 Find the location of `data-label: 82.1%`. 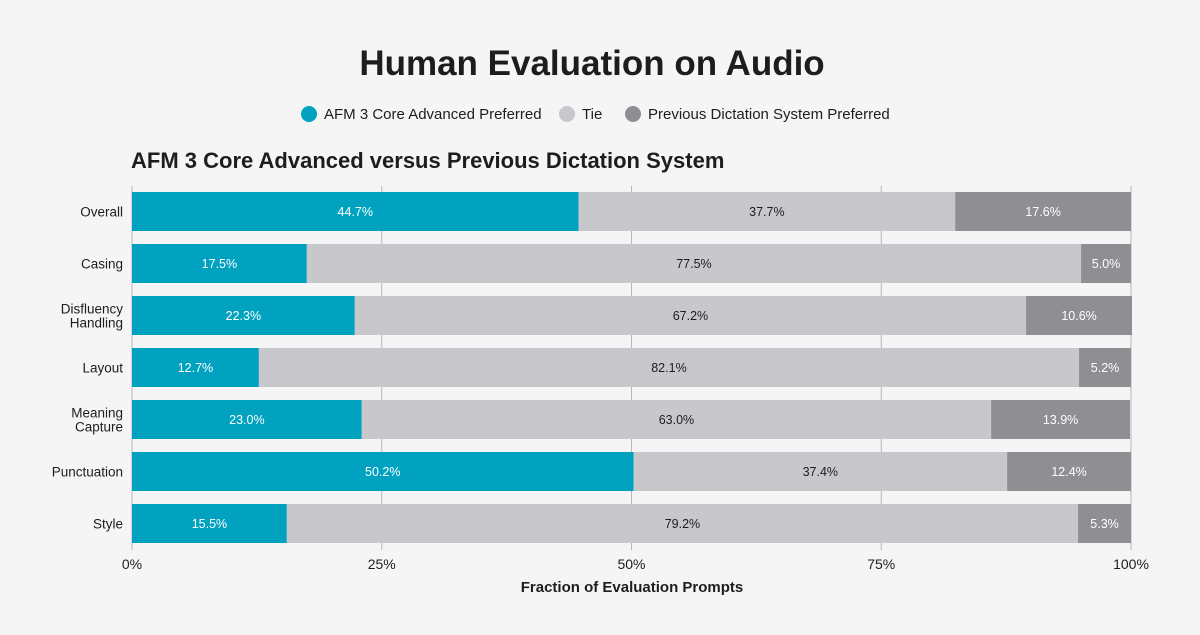

data-label: 82.1% is located at coordinates (668, 368).